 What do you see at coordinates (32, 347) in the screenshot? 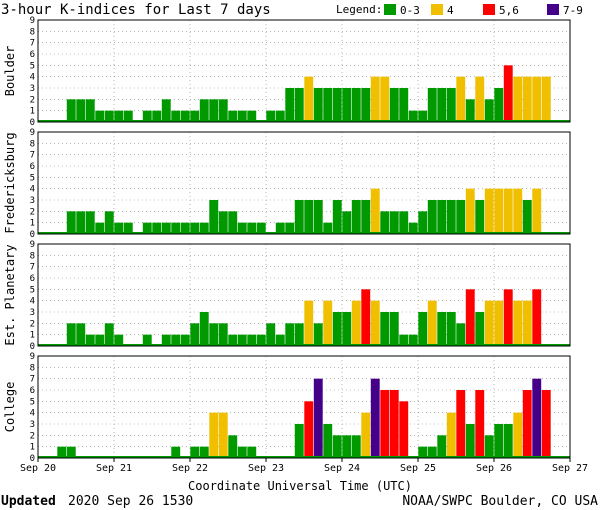
I see `y-tick-label: 0` at bounding box center [32, 347].